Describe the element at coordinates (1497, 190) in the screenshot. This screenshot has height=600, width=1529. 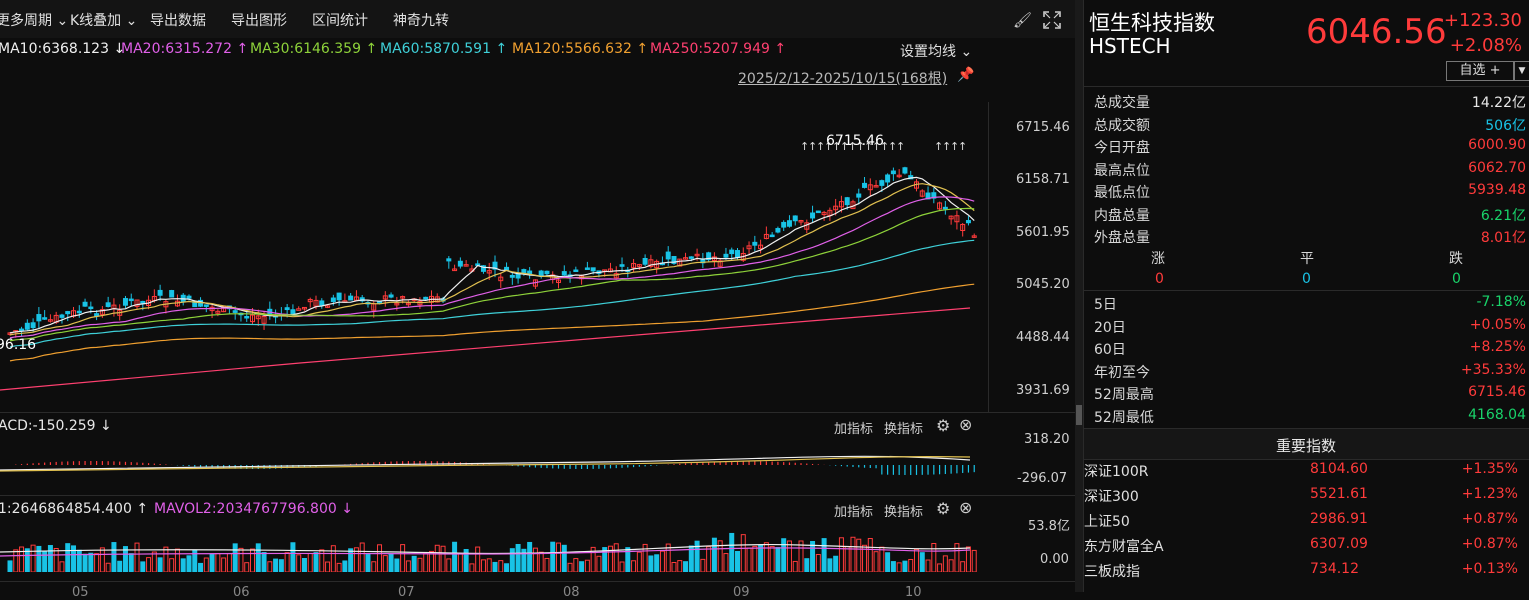
I see `stat-value: 5939.48` at that location.